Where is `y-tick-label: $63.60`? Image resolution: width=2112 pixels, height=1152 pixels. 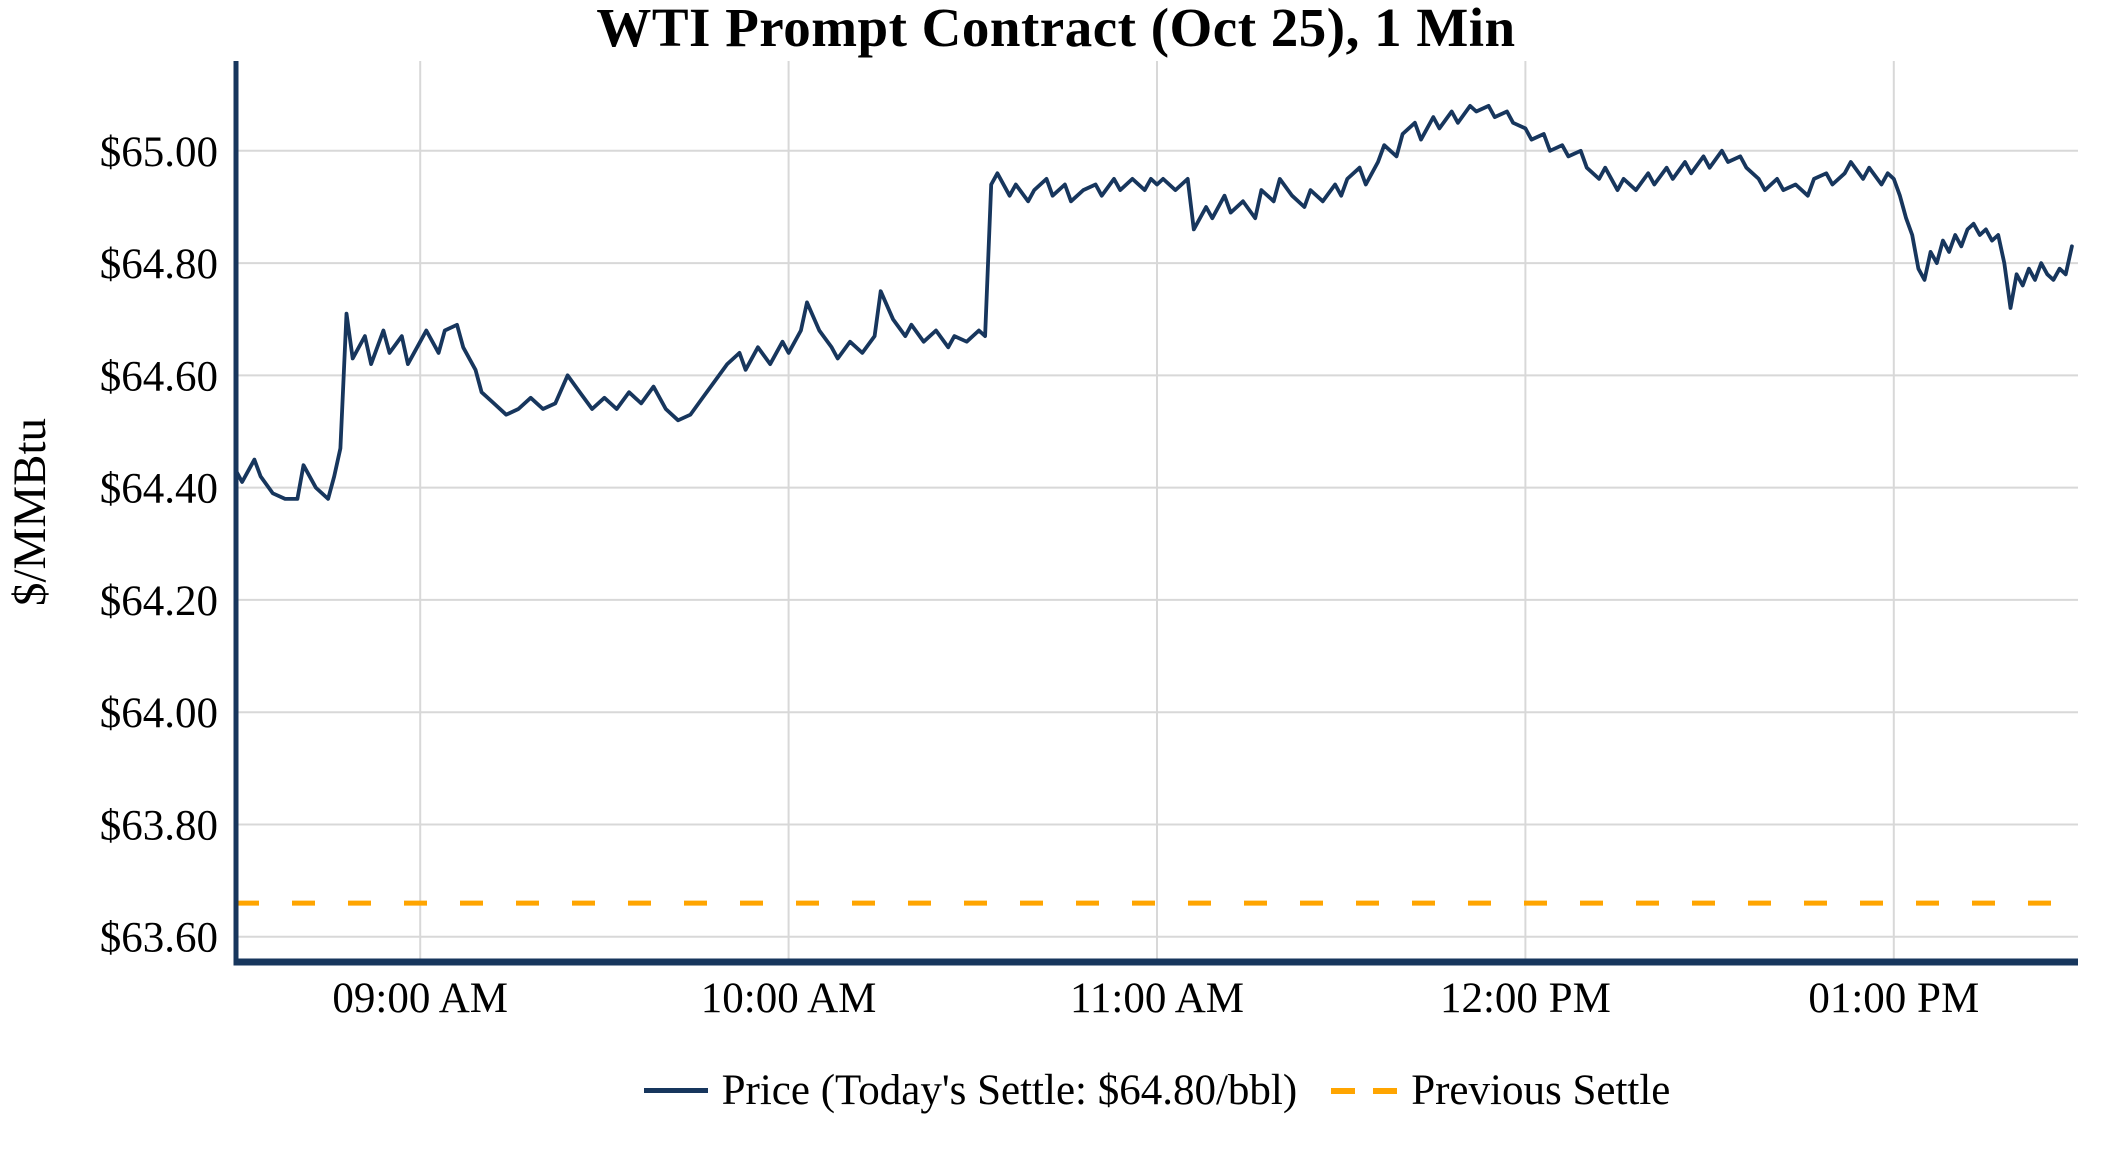 y-tick-label: $63.60 is located at coordinates (159, 938).